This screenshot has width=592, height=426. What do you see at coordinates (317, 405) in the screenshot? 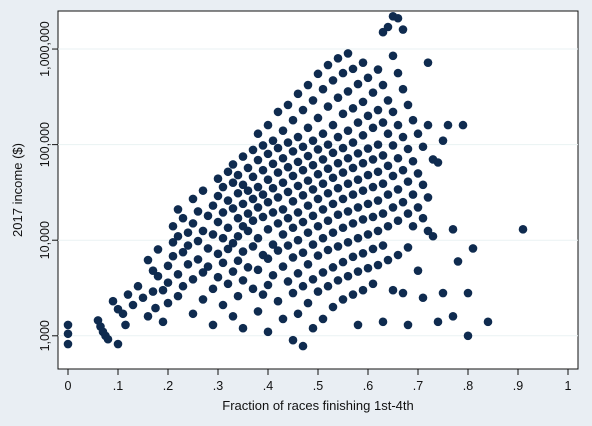
I see `x-axis-title: Fraction of races finishing 1st-4th` at bounding box center [317, 405].